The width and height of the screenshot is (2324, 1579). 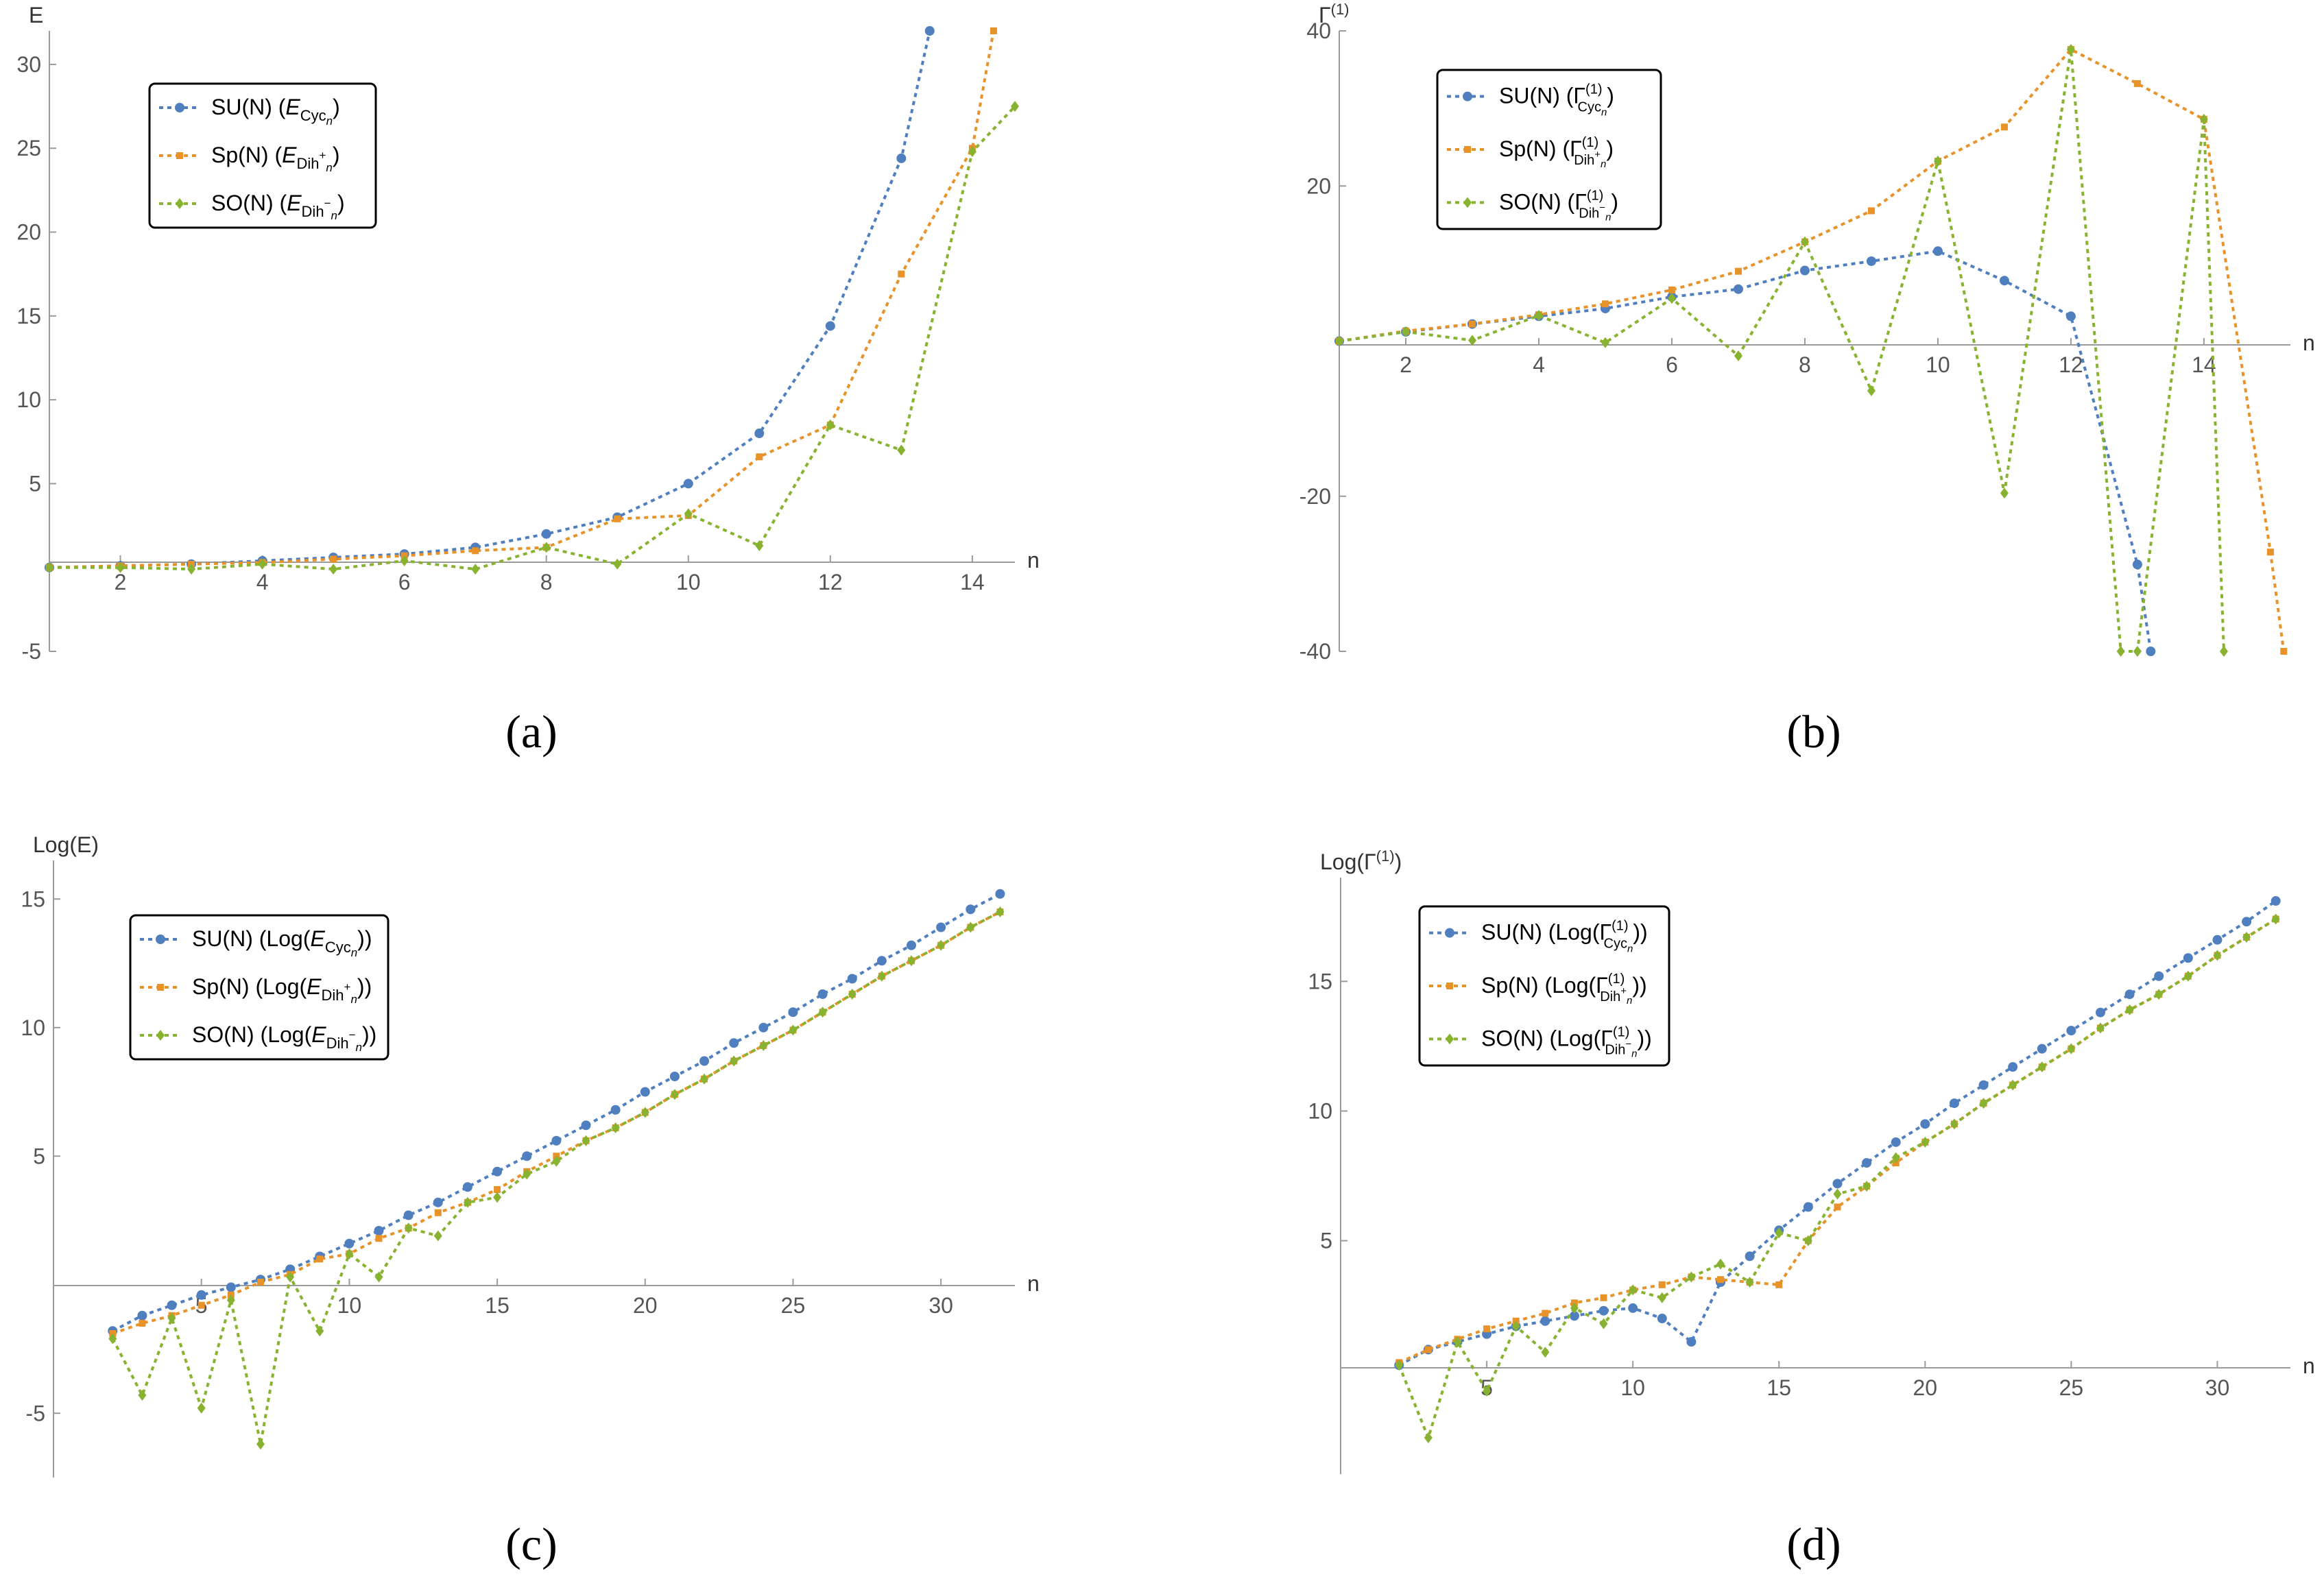 What do you see at coordinates (1318, 185) in the screenshot?
I see `y-tick-label: 20` at bounding box center [1318, 185].